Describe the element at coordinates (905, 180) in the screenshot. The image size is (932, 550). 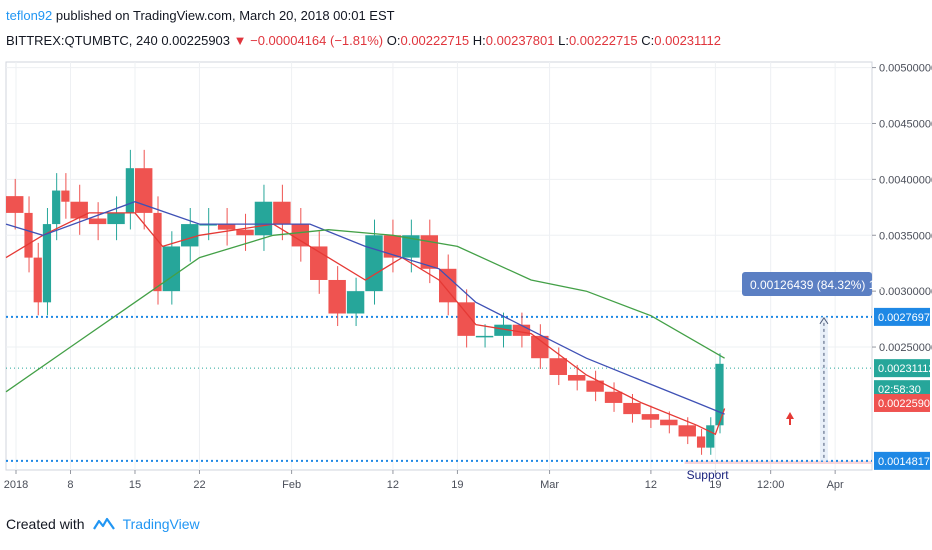
I see `y-tick-label: 0.00400000` at that location.